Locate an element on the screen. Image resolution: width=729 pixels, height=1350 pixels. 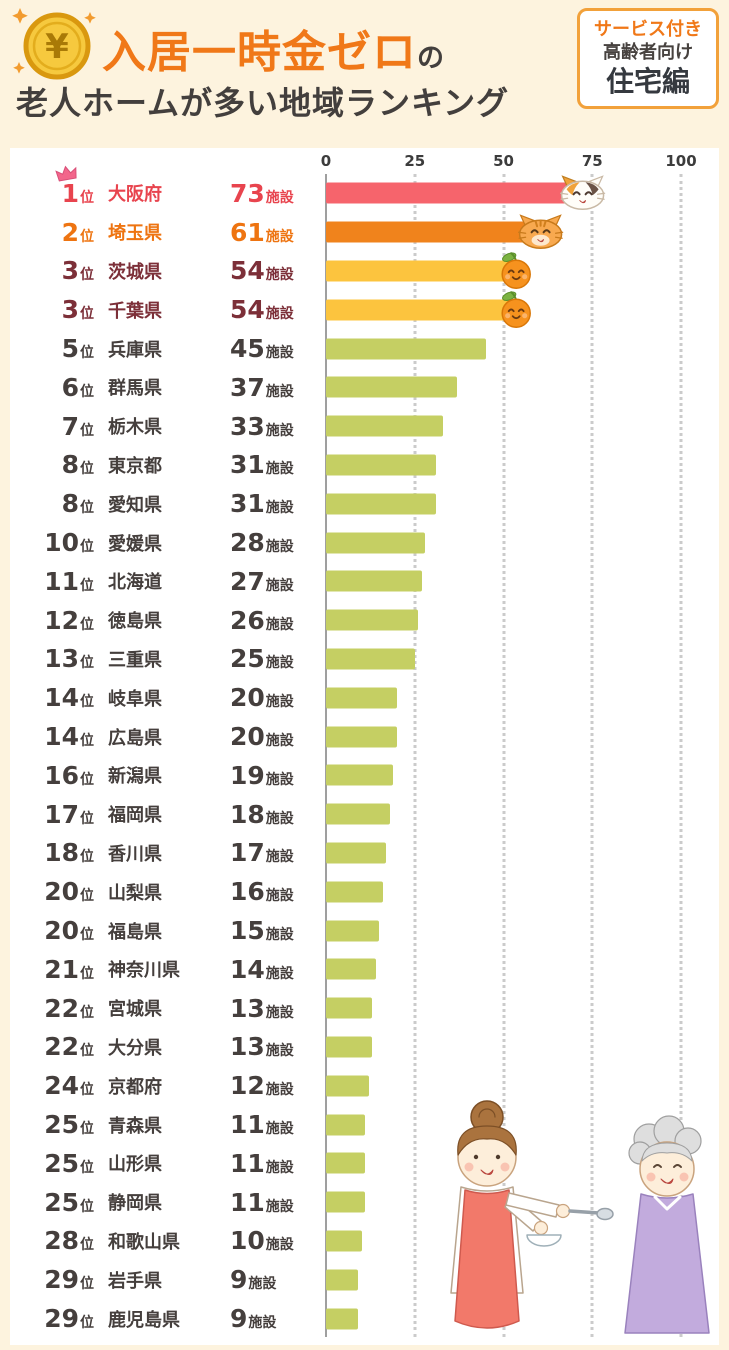
axis-tick-label: 50 is located at coordinates (503, 161).